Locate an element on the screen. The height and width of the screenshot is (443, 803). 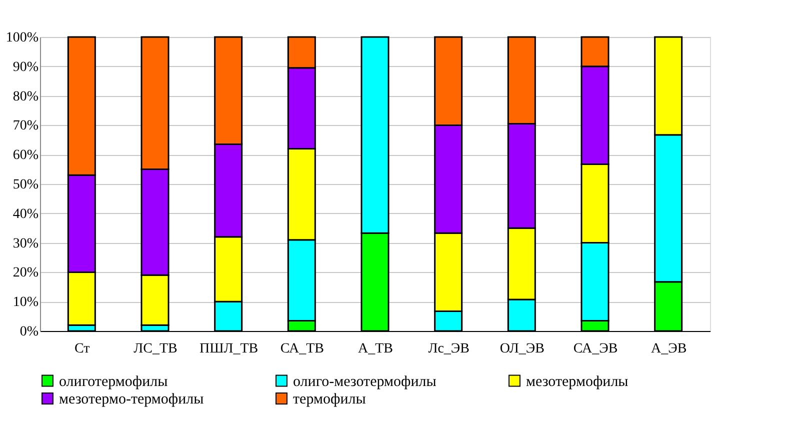
legend-label: олиготермофилы is located at coordinates (113, 382).